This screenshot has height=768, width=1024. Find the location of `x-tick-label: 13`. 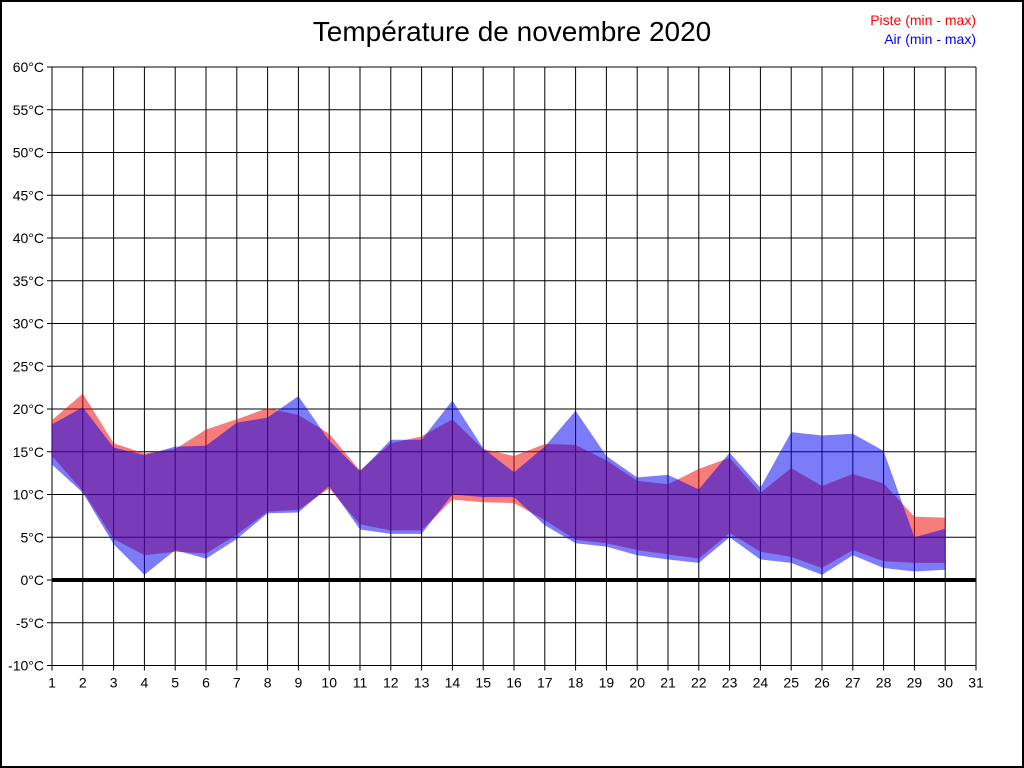

x-tick-label: 13 is located at coordinates (422, 683).